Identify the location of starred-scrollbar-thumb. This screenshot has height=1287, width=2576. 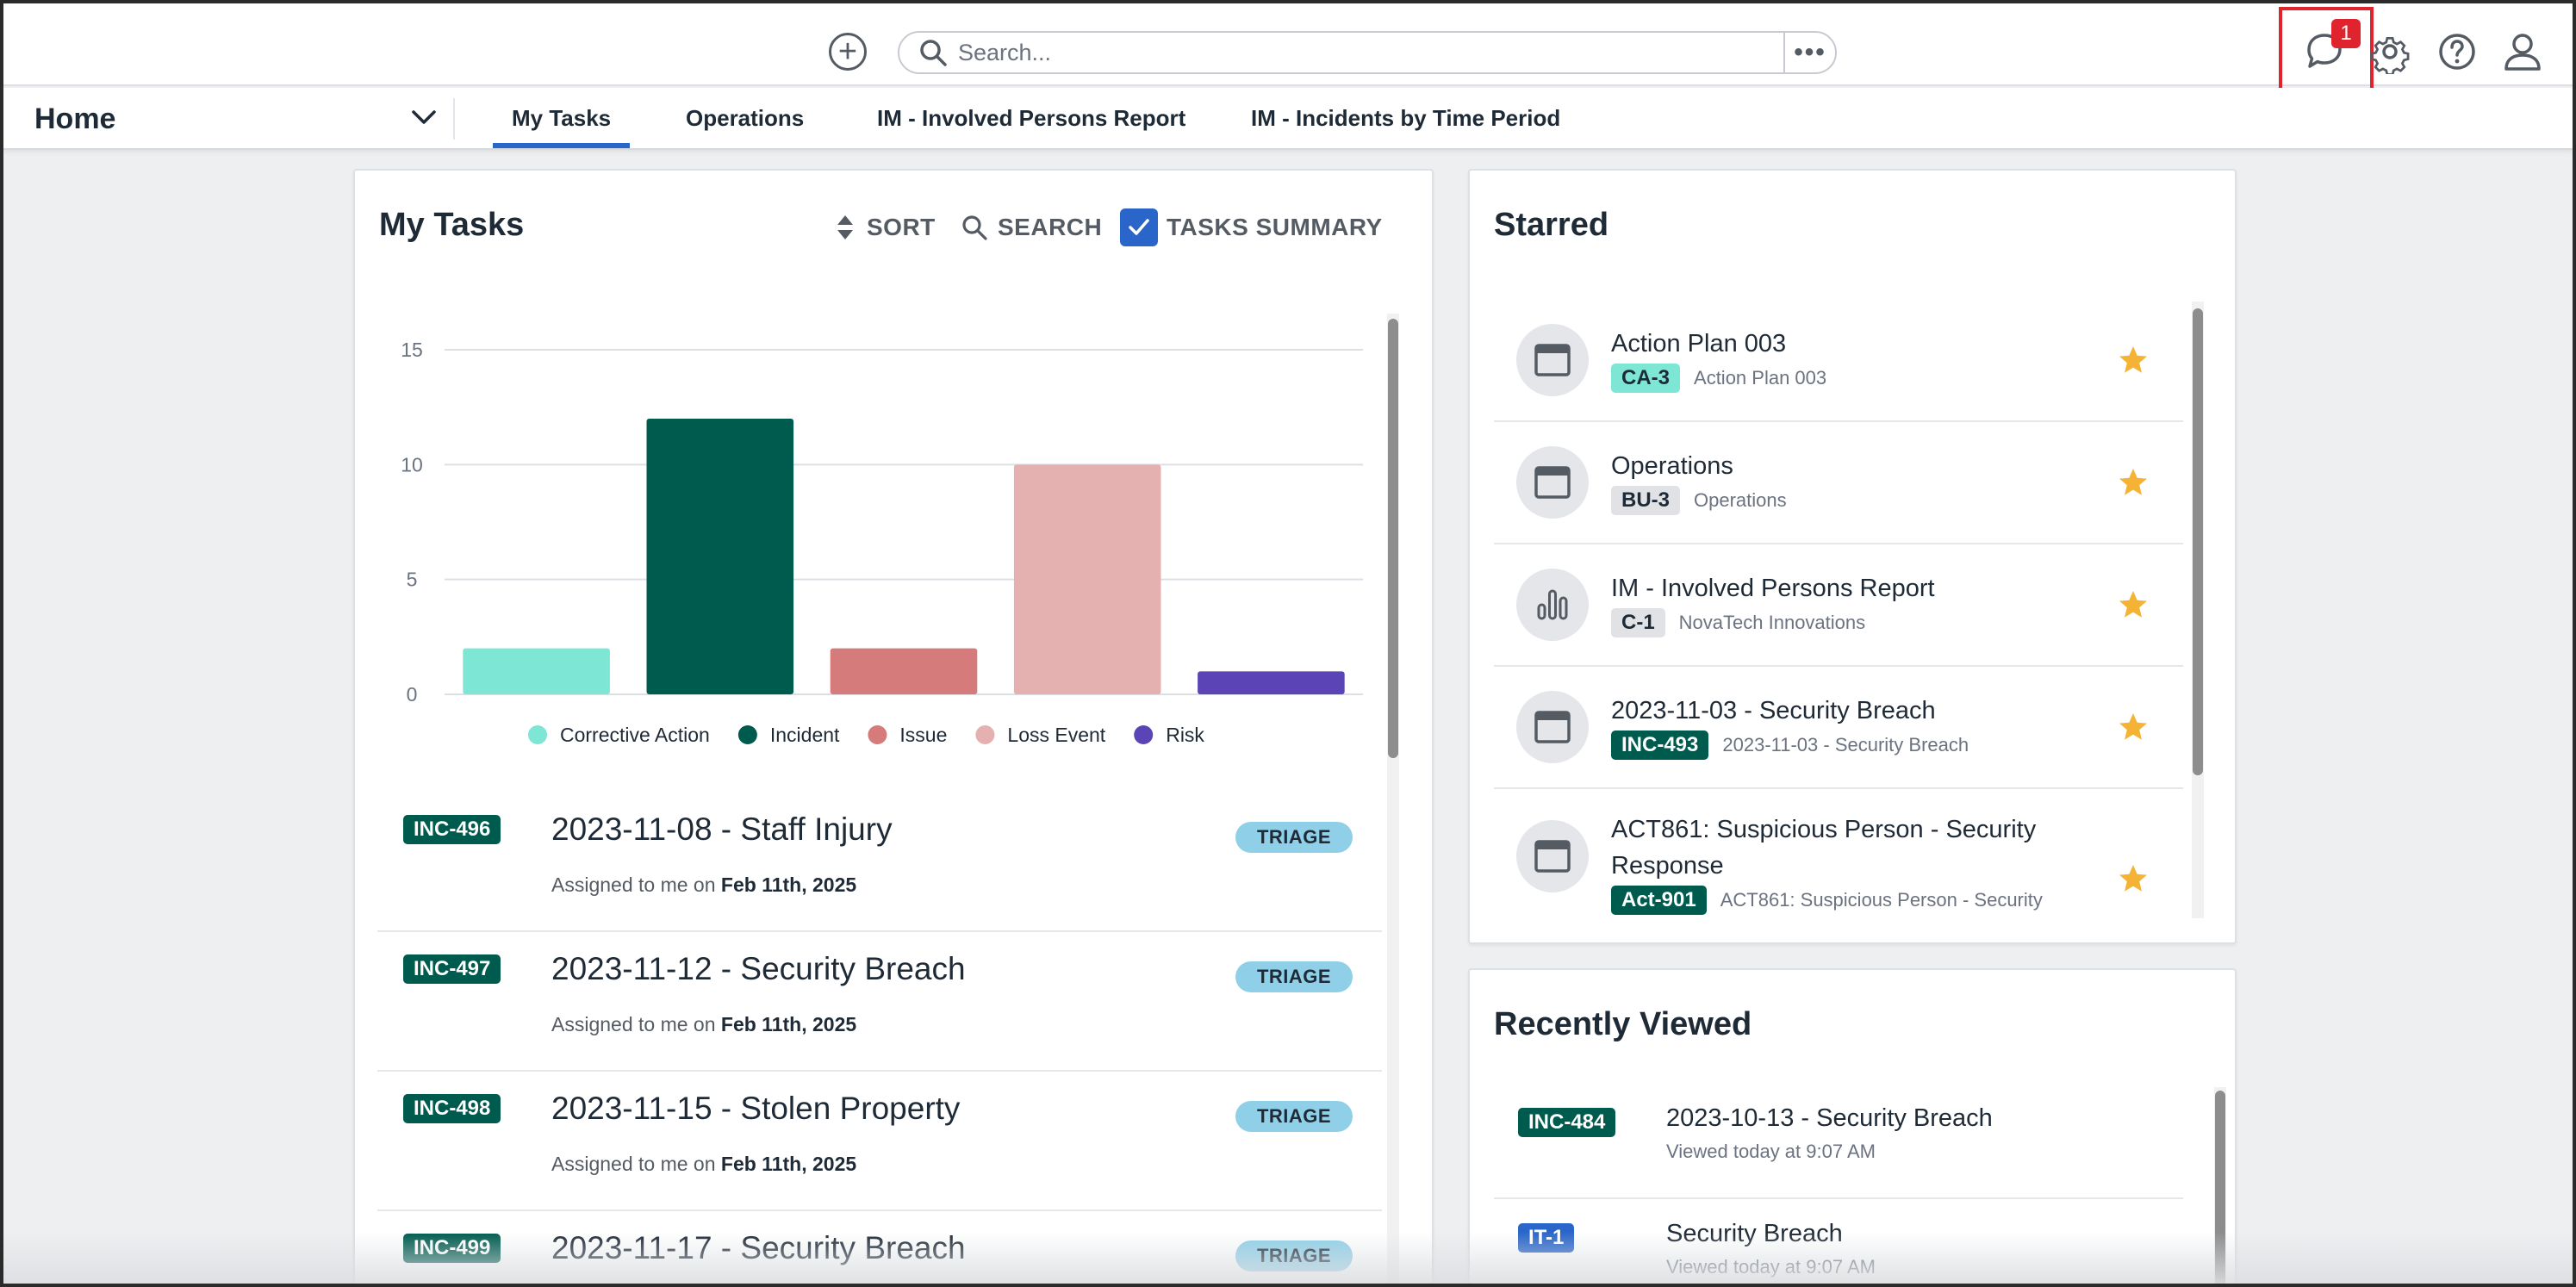
(2198, 541).